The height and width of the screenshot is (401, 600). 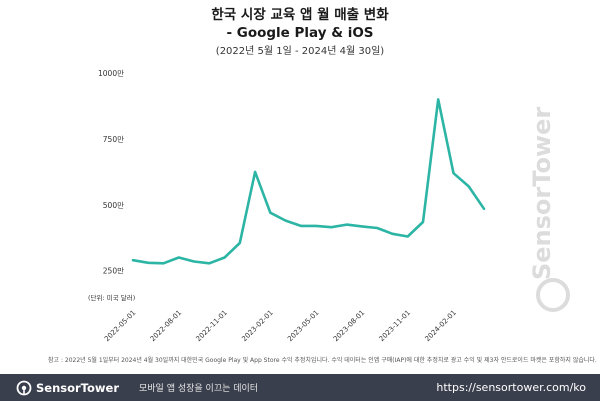 I want to click on chart-title: 한국 시장 교육 앱 월 매출 변화, so click(x=300, y=15).